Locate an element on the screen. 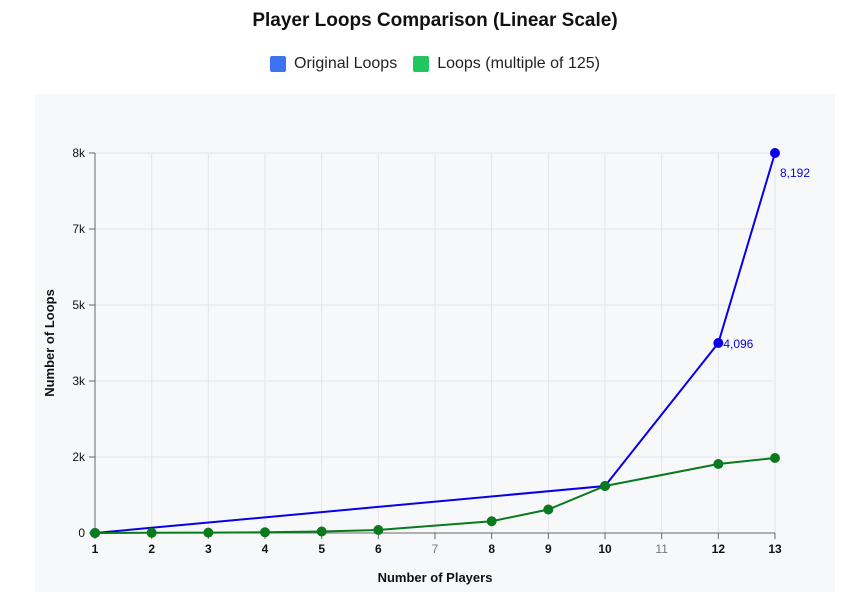  chart-title: Player Loops Comparison (Linear Scale) is located at coordinates (435, 20).